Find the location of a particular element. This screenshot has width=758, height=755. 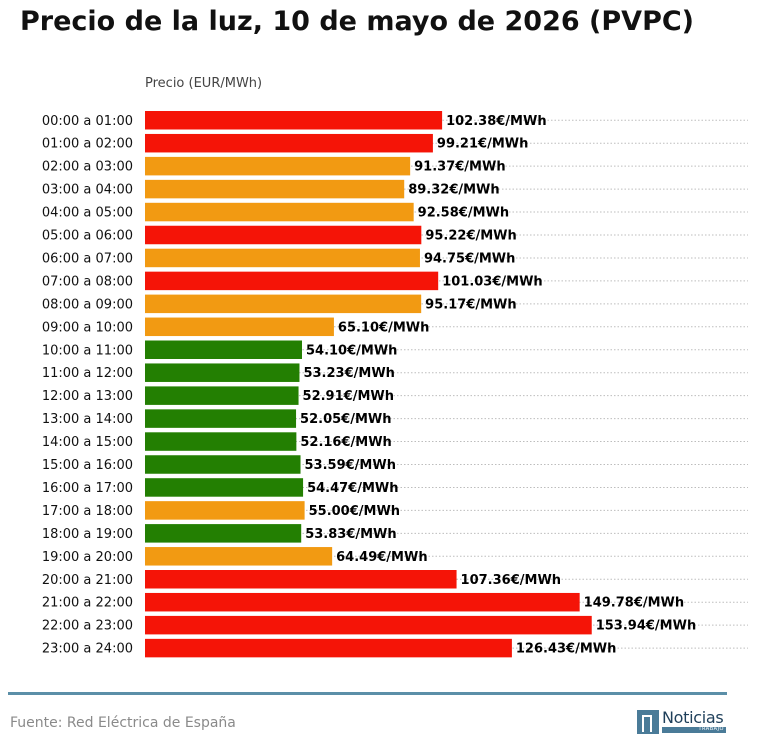

value-label: 92.58€/MWh is located at coordinates (463, 213).